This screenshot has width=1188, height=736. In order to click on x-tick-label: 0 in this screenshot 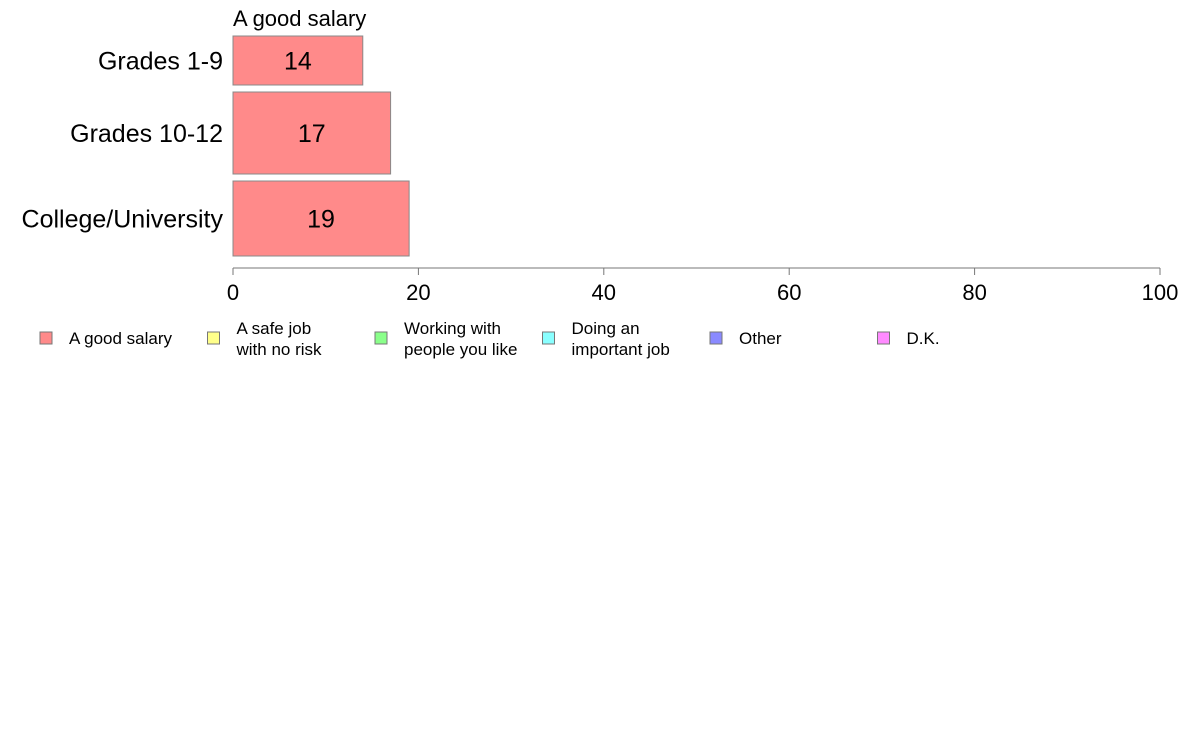, I will do `click(233, 292)`.